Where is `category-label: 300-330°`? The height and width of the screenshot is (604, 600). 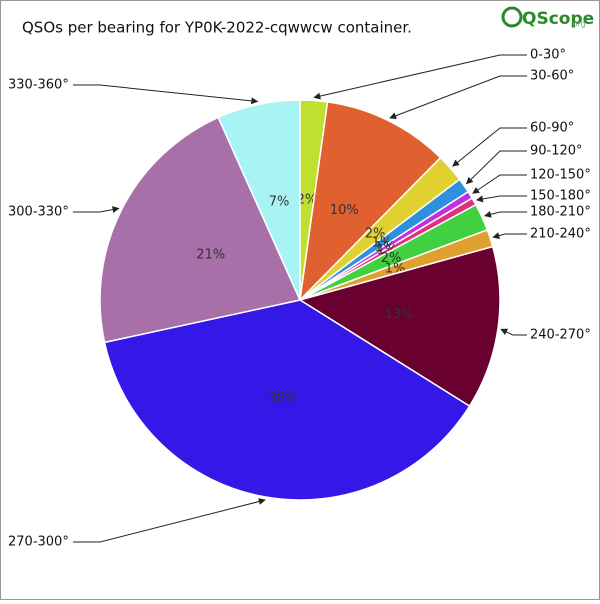 category-label: 300-330° is located at coordinates (38, 212).